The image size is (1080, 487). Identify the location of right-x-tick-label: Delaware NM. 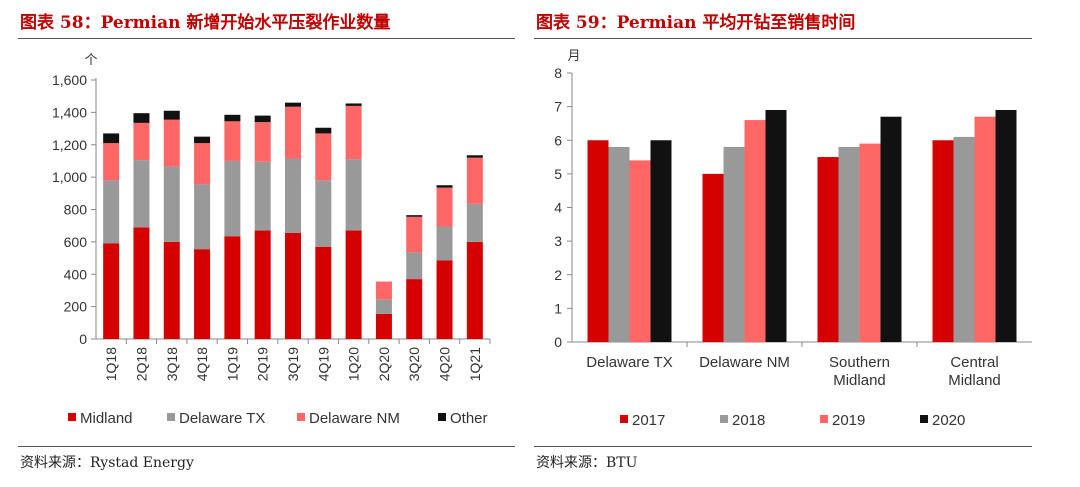
(744, 362).